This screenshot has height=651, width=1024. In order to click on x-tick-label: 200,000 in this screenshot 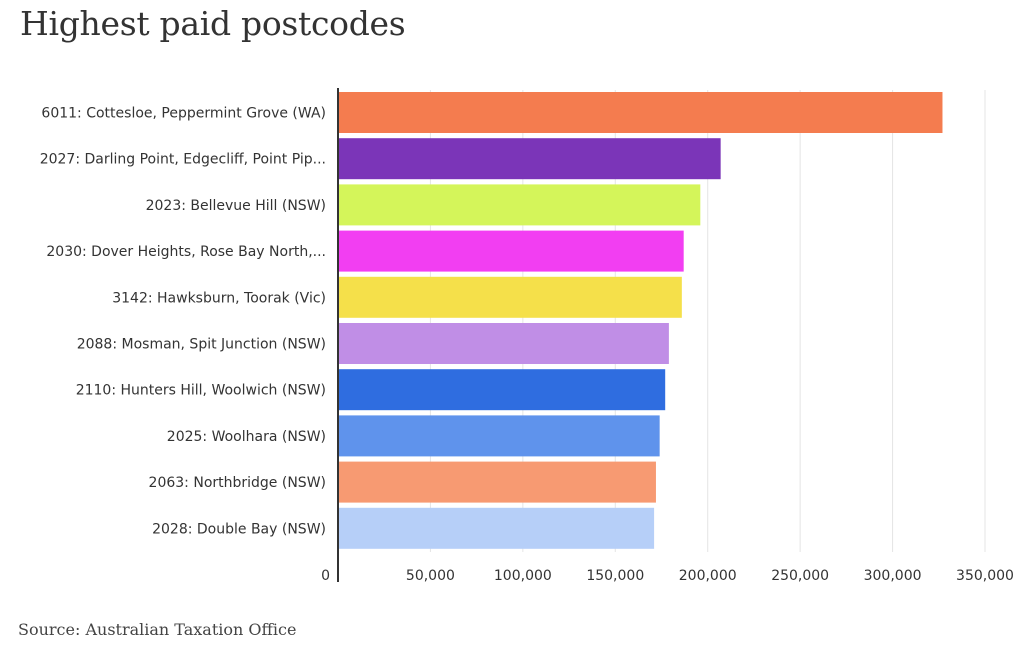, I will do `click(708, 576)`.